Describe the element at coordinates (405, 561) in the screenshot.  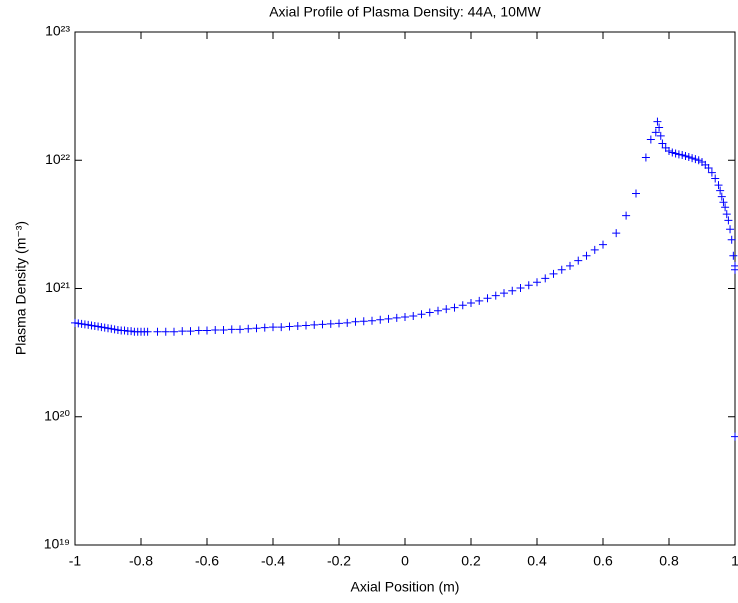
I see `x-tick-label: 0` at that location.